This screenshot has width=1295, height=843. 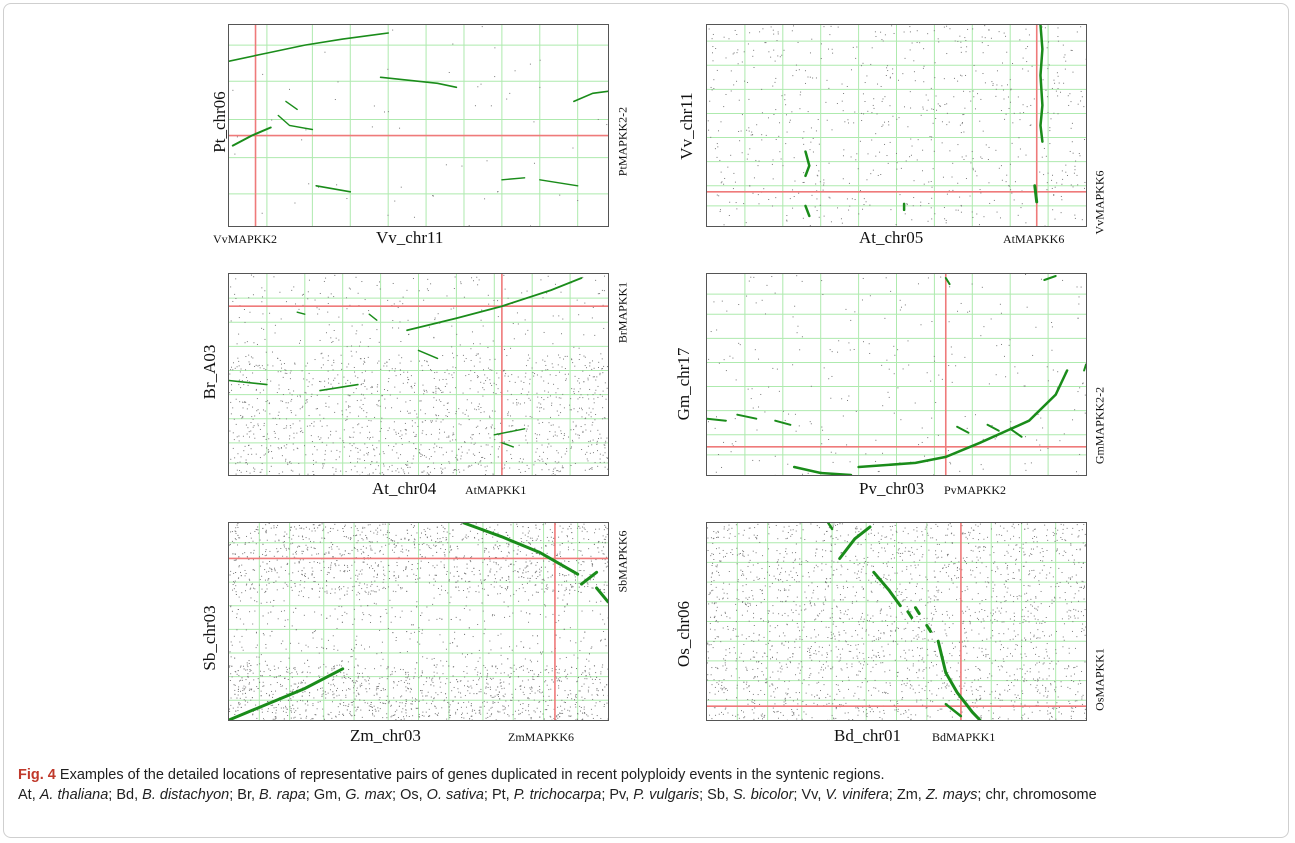 I want to click on abbreviation-species: P. vulgaris, so click(x=666, y=795).